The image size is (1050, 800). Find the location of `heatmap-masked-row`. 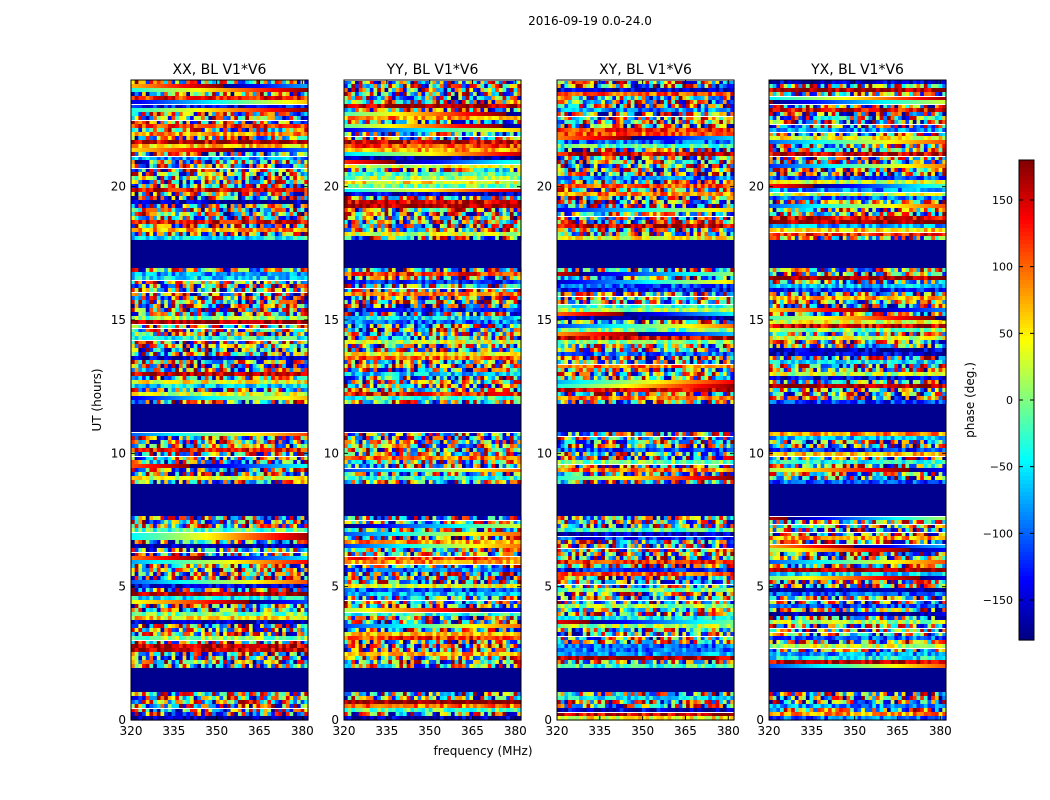

heatmap-masked-row is located at coordinates (219, 490).